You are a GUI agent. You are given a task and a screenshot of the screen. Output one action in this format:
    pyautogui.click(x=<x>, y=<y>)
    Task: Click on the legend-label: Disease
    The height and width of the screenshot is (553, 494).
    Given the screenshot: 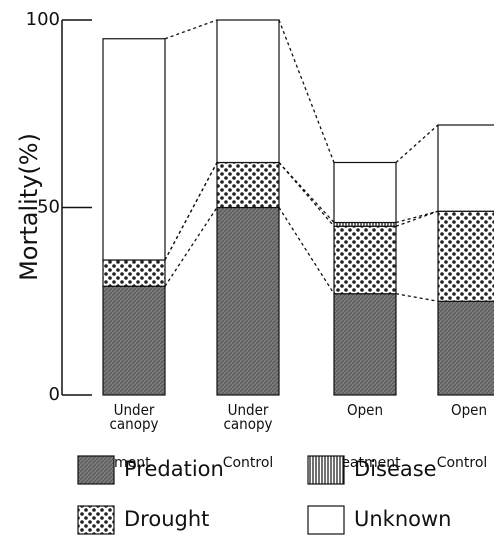 What is the action you would take?
    pyautogui.click(x=395, y=469)
    